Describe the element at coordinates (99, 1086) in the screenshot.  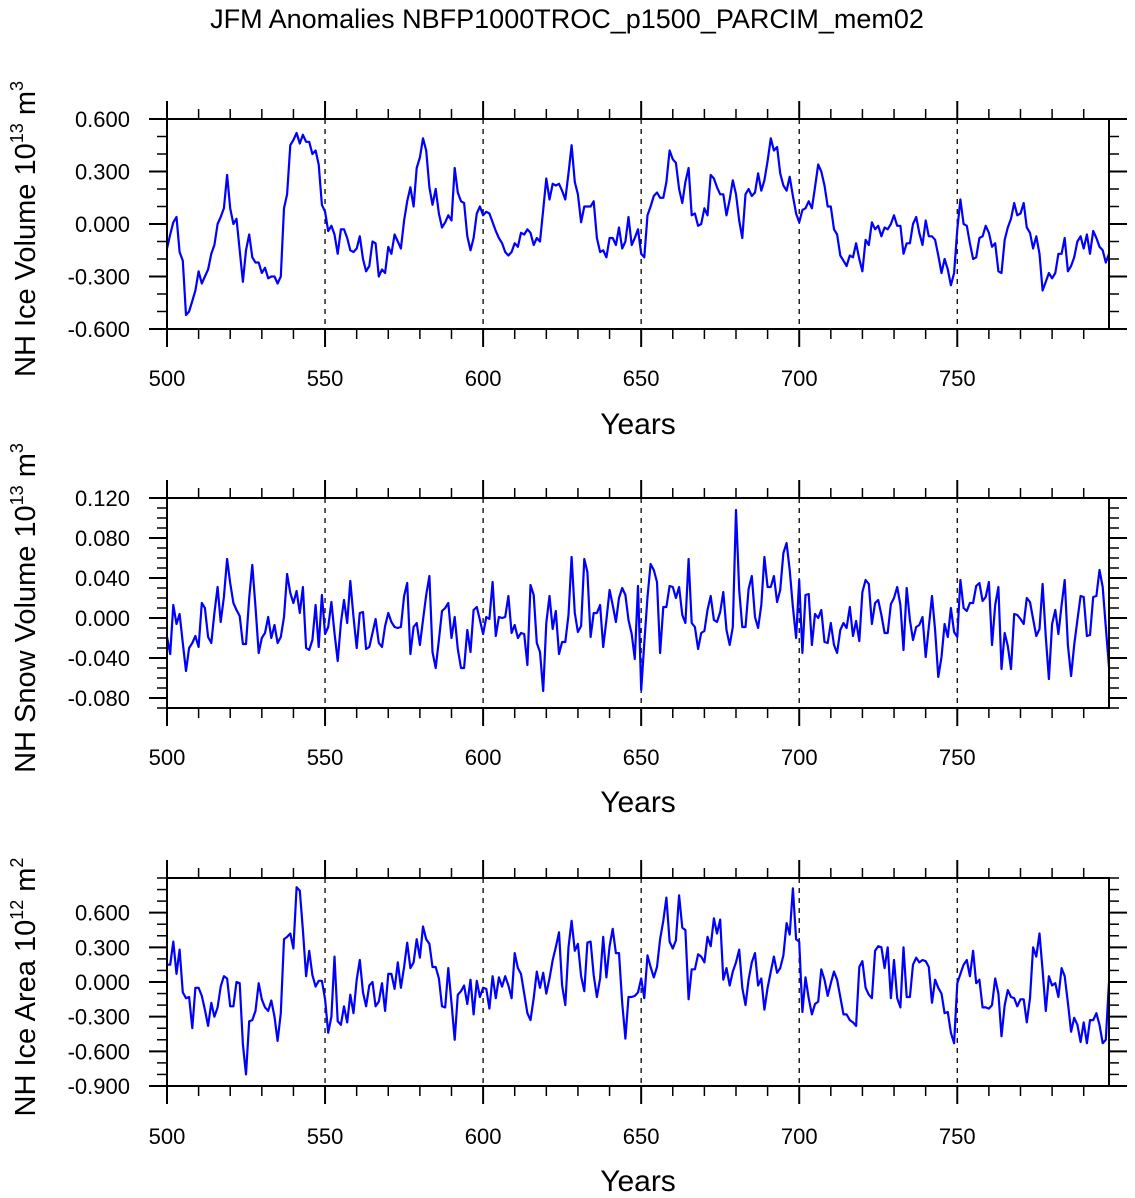
I see `y-tick-label: -0.900` at that location.